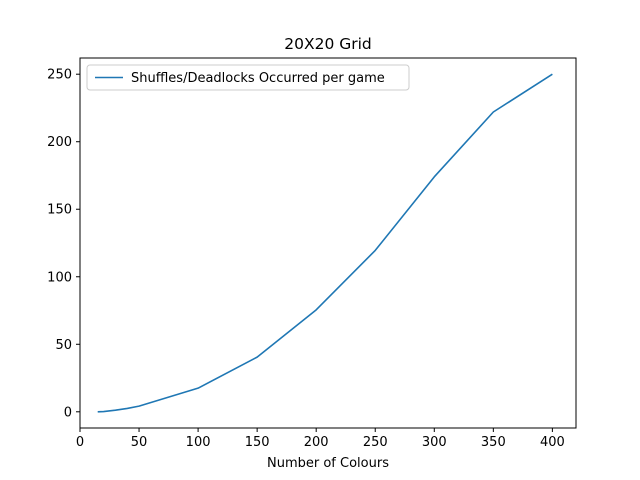  I want to click on x-tick-label: 0, so click(80, 442).